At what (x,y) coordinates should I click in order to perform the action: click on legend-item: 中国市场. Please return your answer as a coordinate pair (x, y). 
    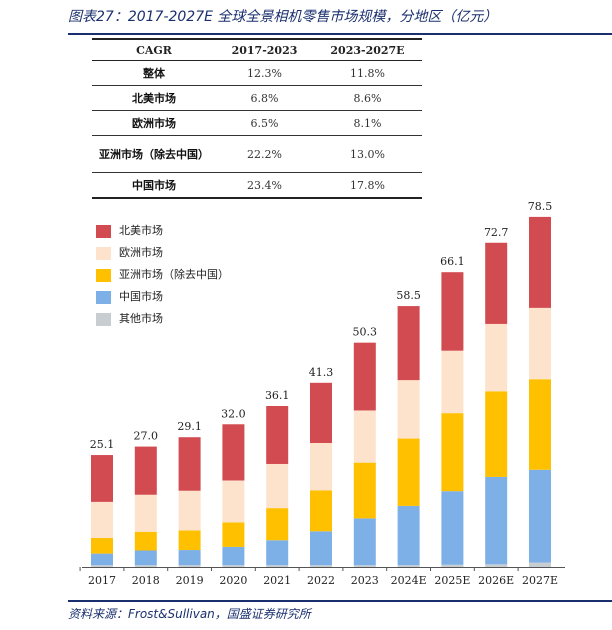
    Looking at the image, I should click on (129, 296).